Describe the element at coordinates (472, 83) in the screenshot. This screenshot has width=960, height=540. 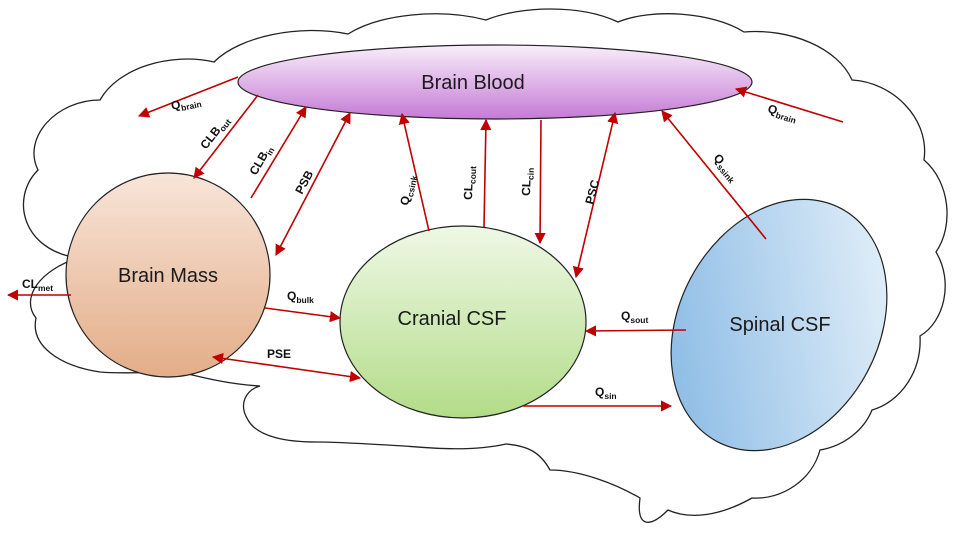
I see `brain-blood-label: Brain Blood` at that location.